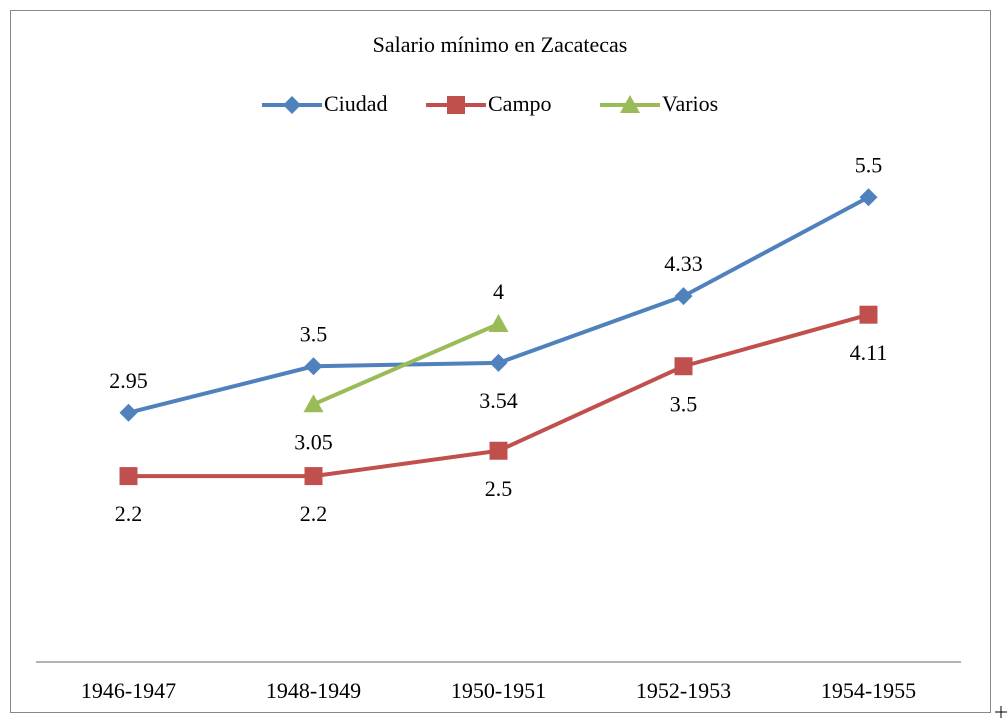  What do you see at coordinates (683, 690) in the screenshot?
I see `x-tick-label: 1952-1953` at bounding box center [683, 690].